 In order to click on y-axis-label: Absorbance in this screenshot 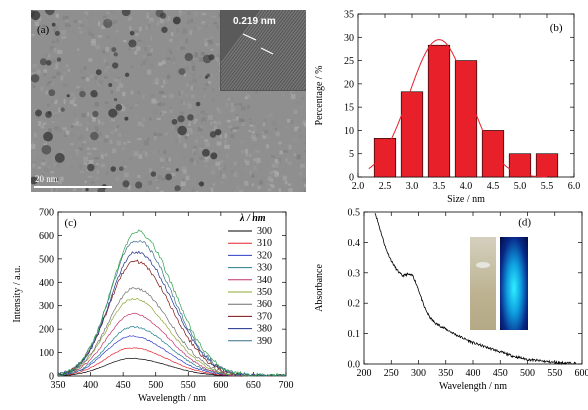, I will do `click(319, 288)`.